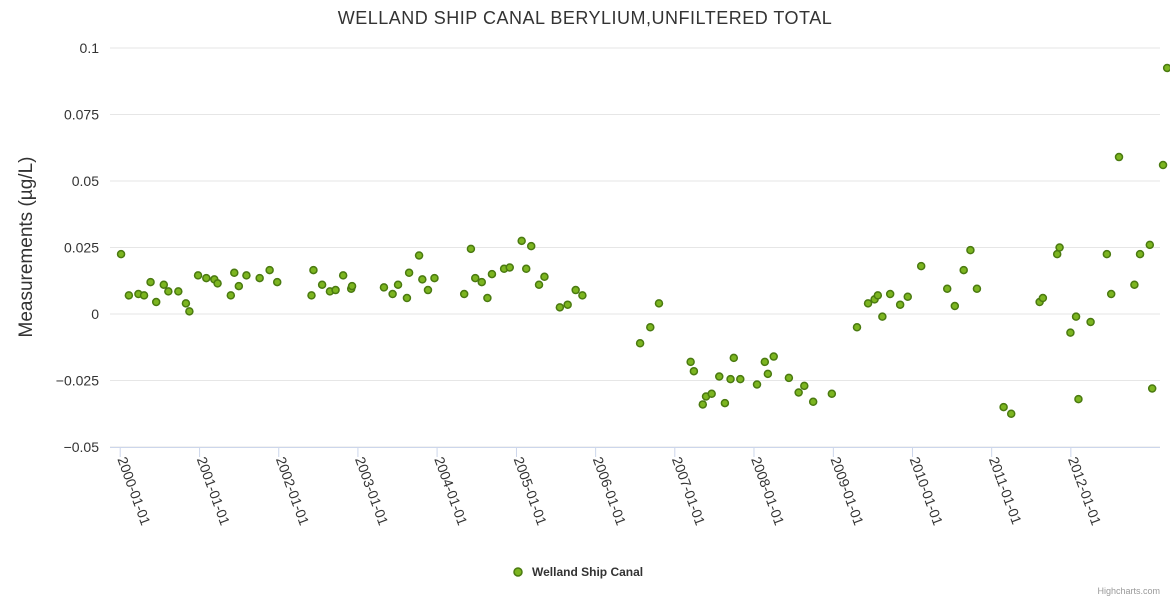 The height and width of the screenshot is (600, 1170). Describe the element at coordinates (578, 572) in the screenshot. I see `legend: Welland Ship Canal` at that location.